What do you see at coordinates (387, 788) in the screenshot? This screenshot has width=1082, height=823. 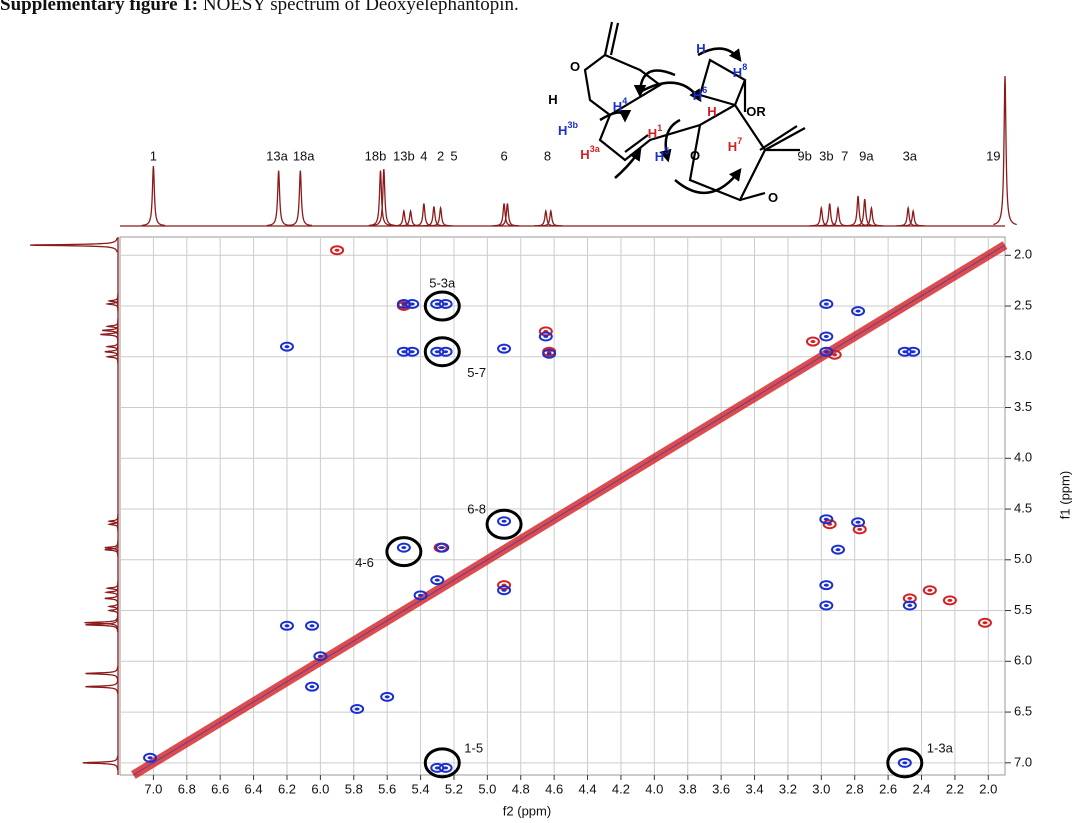 I see `x-tick-label: 5.6` at bounding box center [387, 788].